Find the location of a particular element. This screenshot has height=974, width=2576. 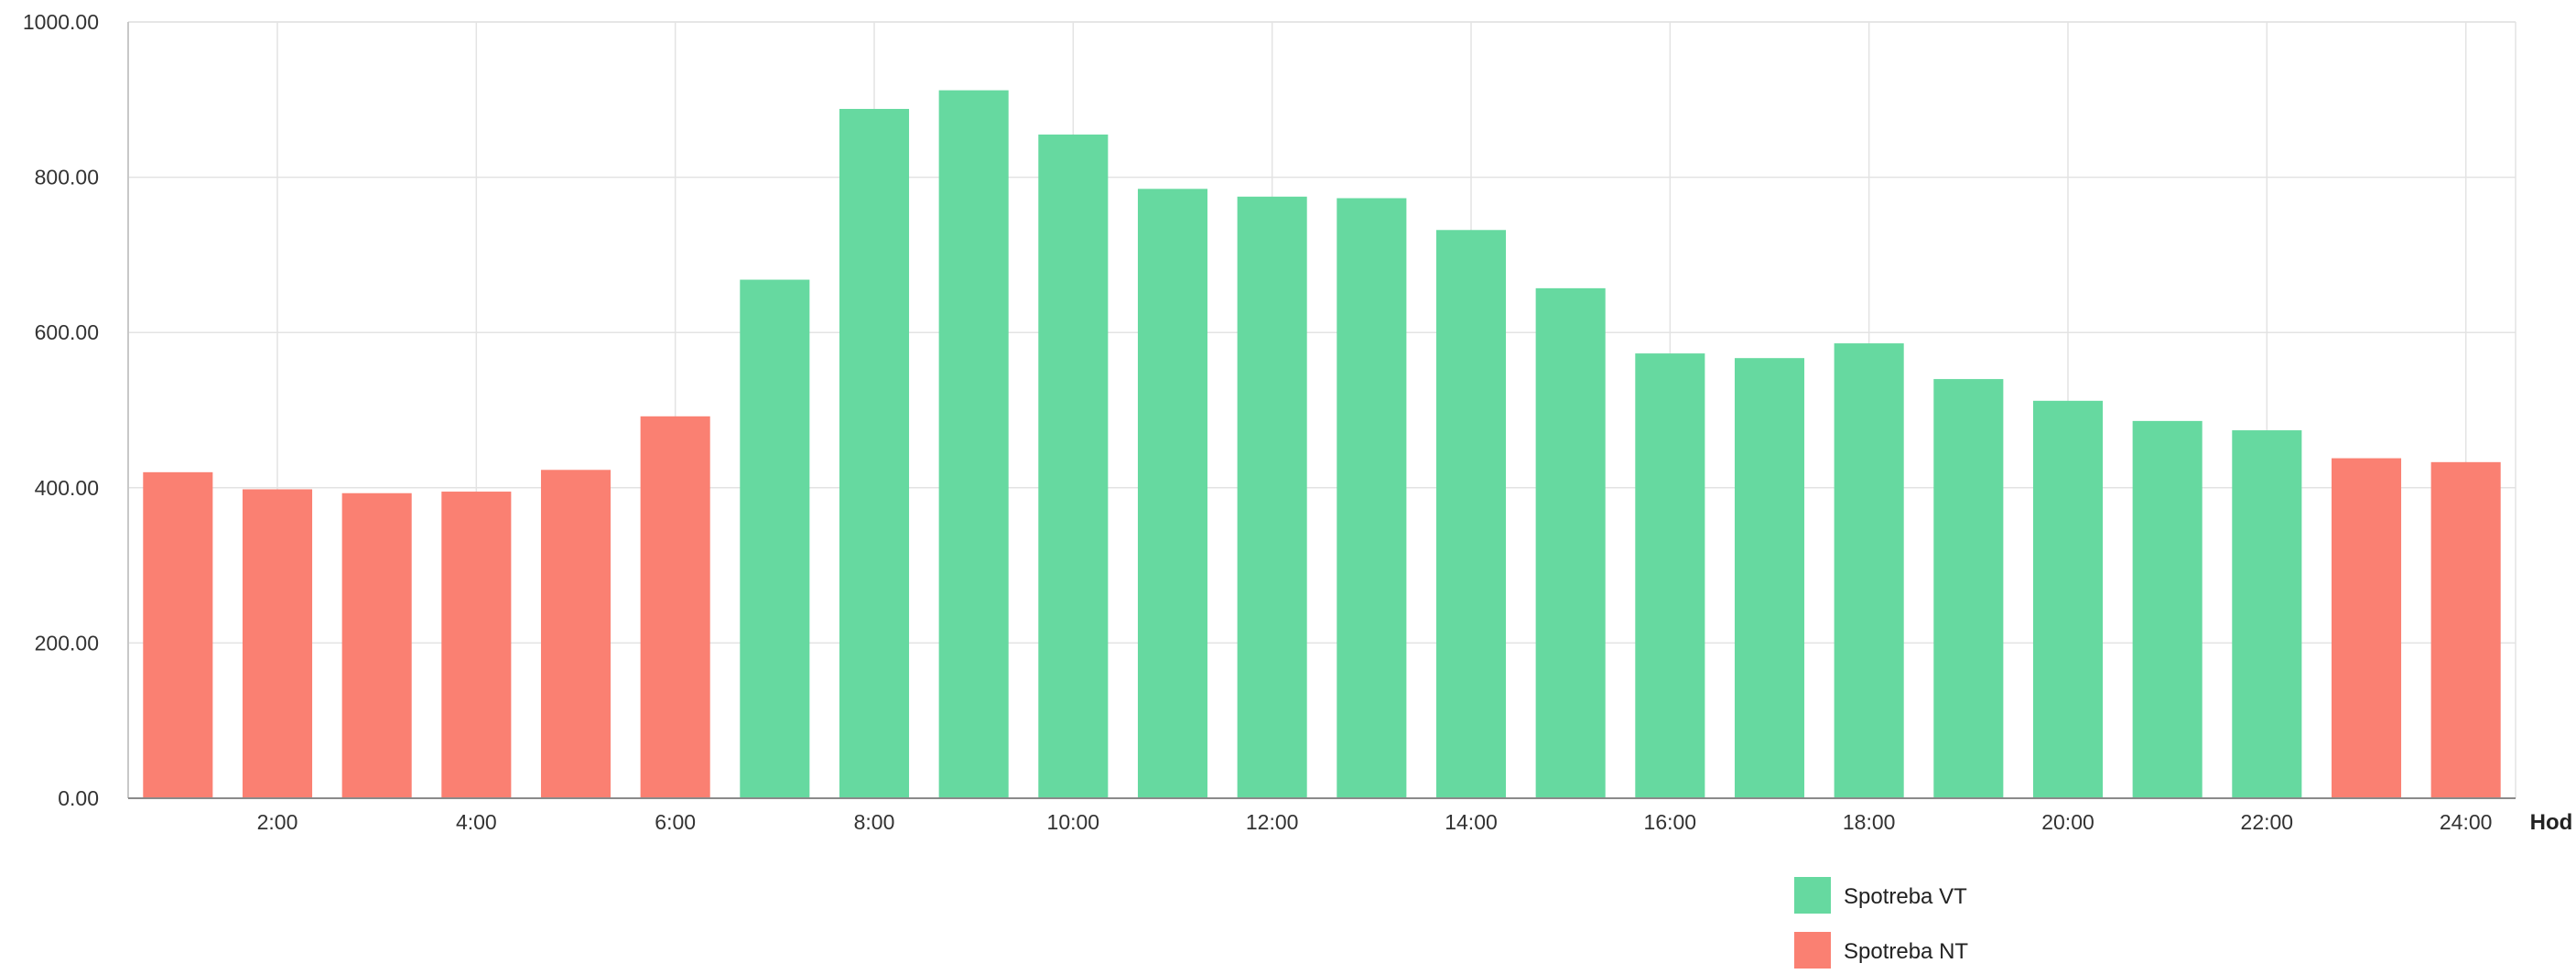

x-tick-label: 16:00 is located at coordinates (1670, 822).